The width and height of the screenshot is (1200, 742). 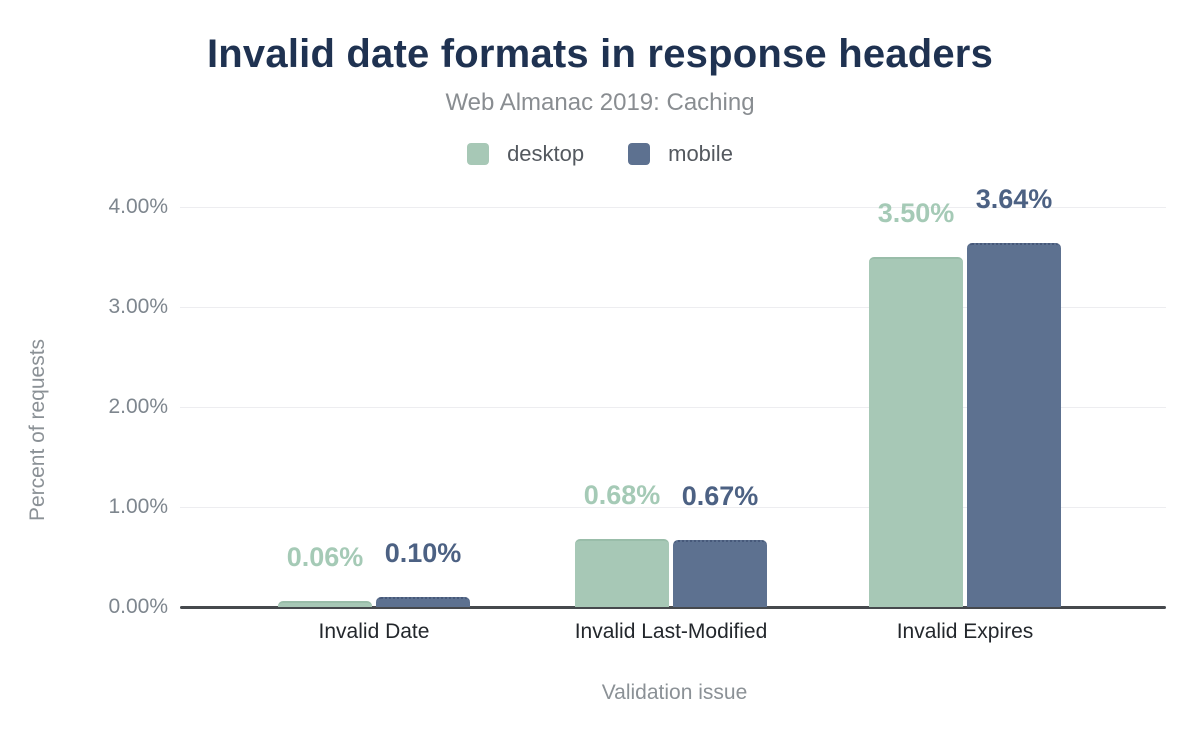 What do you see at coordinates (673, 607) in the screenshot?
I see `x-axis-baseline` at bounding box center [673, 607].